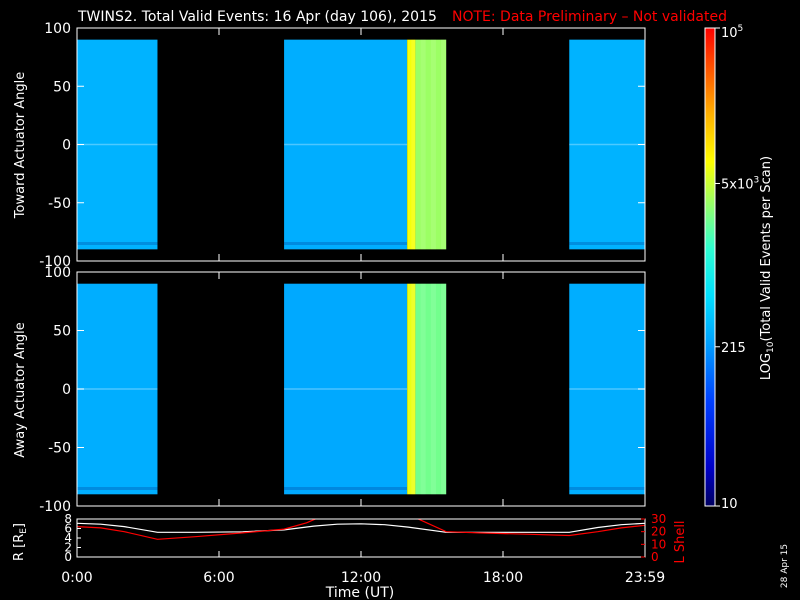 Image resolution: width=800 pixels, height=600 pixels. I want to click on middle-y-axis-label: Away Actuator Angle, so click(20, 389).